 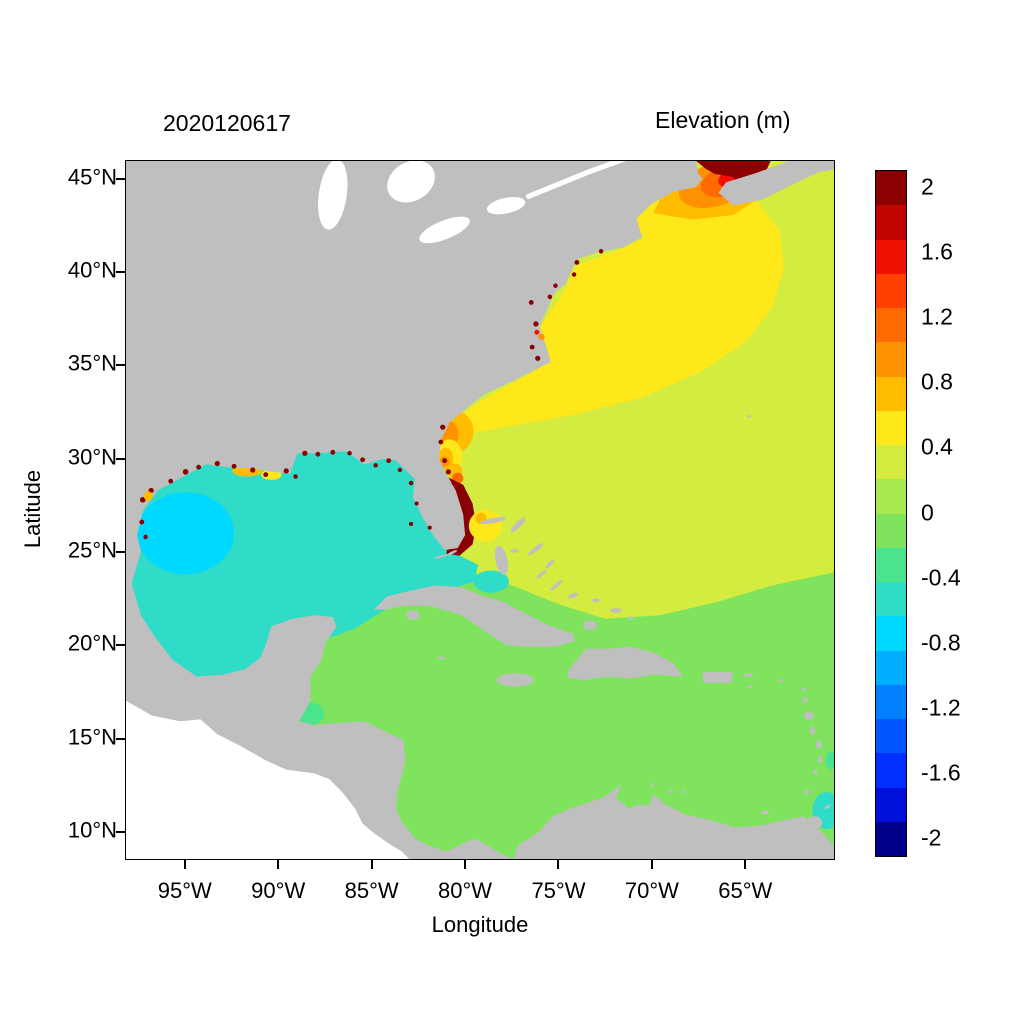 I want to click on land-cuba, so click(x=474, y=616).